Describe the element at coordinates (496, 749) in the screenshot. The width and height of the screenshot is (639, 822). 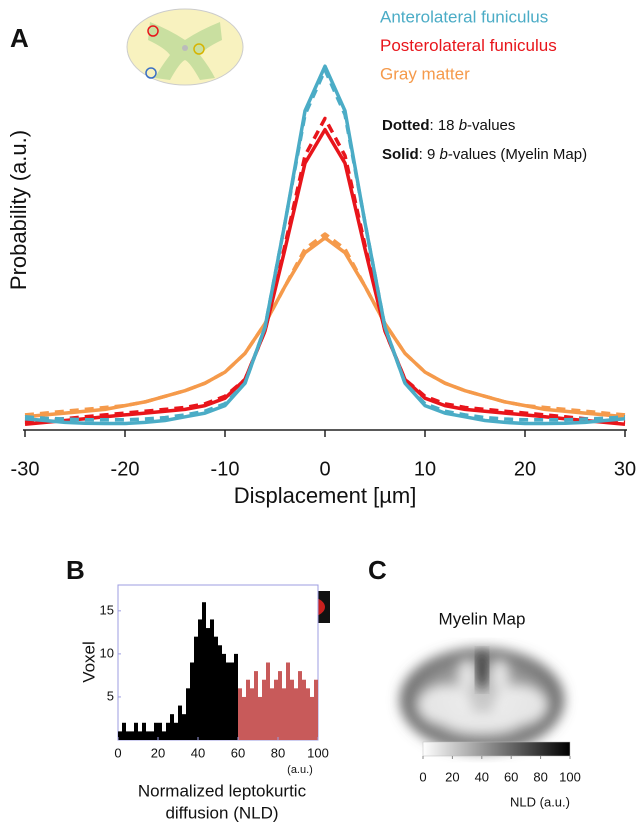
I see `colorbar` at that location.